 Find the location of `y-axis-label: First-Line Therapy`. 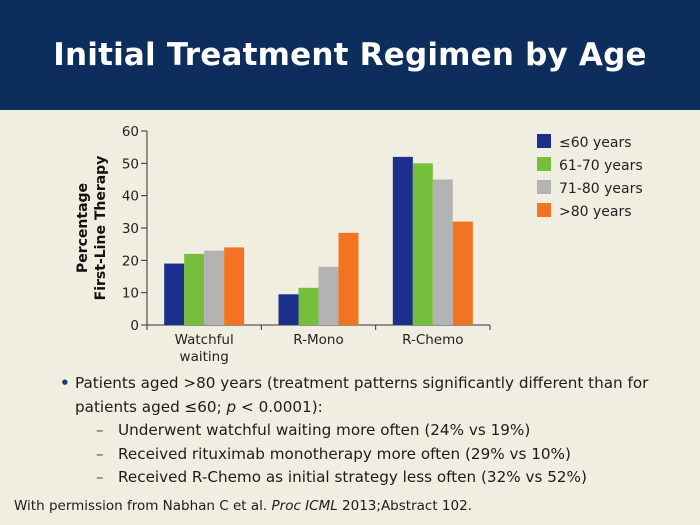

y-axis-label: First-Line Therapy is located at coordinates (101, 228).